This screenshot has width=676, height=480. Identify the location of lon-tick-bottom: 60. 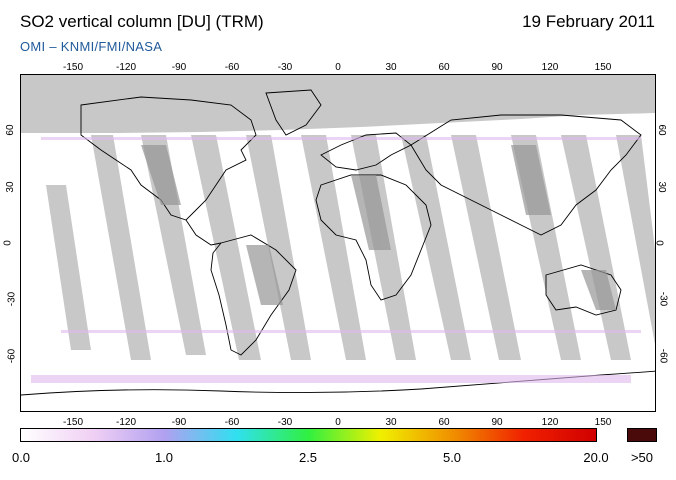
(444, 422).